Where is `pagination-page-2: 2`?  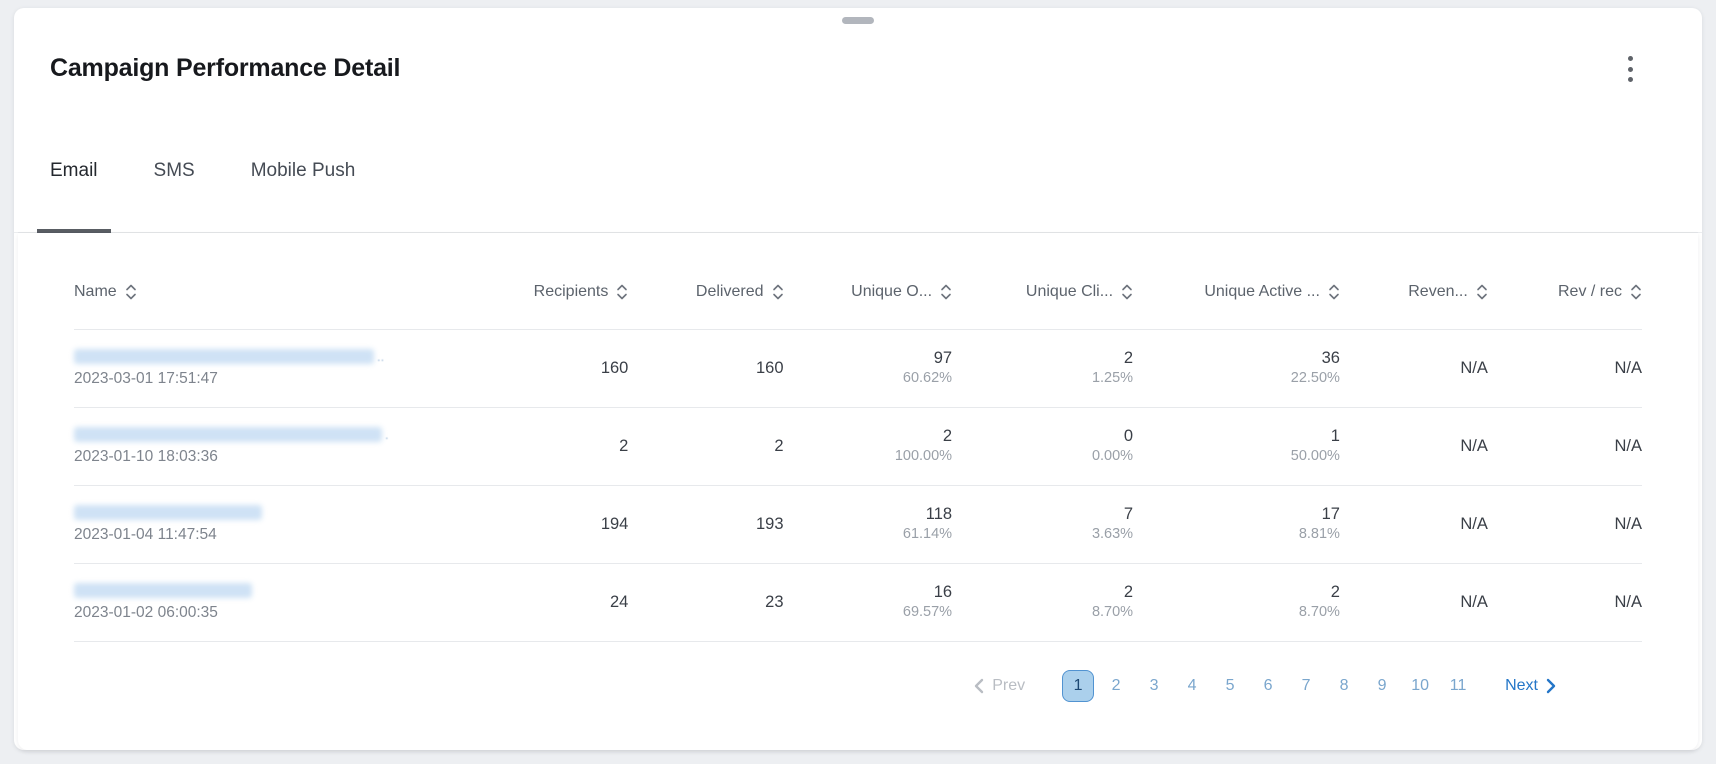
pagination-page-2: 2 is located at coordinates (1116, 685).